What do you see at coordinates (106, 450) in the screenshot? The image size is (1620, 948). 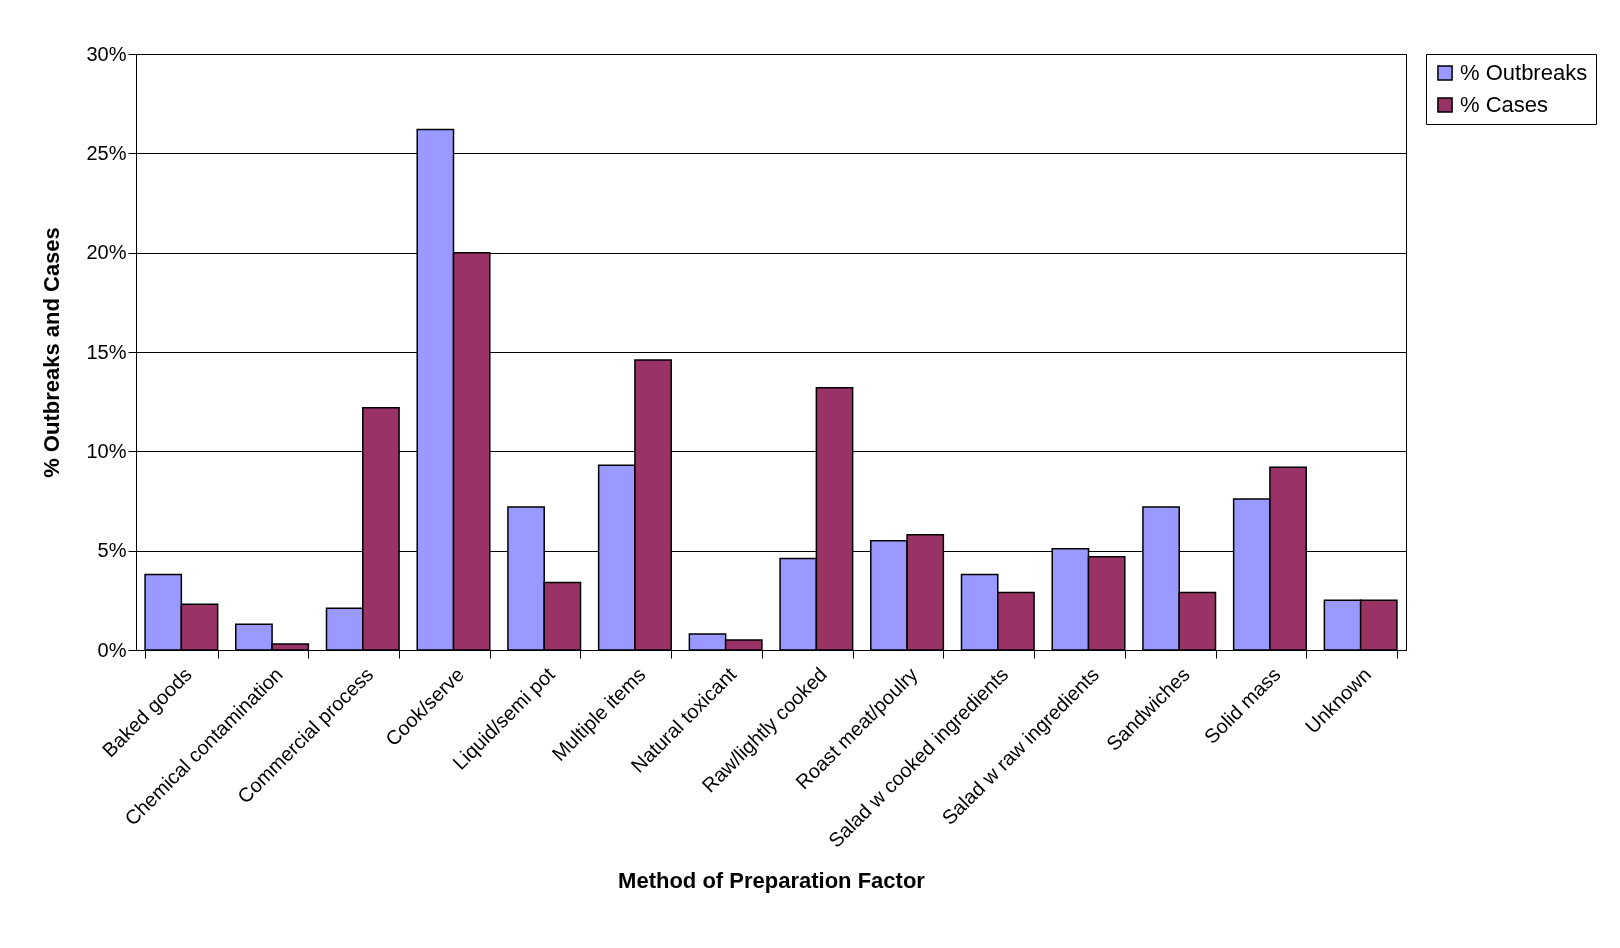 I see `y-tick-label: 10%` at bounding box center [106, 450].